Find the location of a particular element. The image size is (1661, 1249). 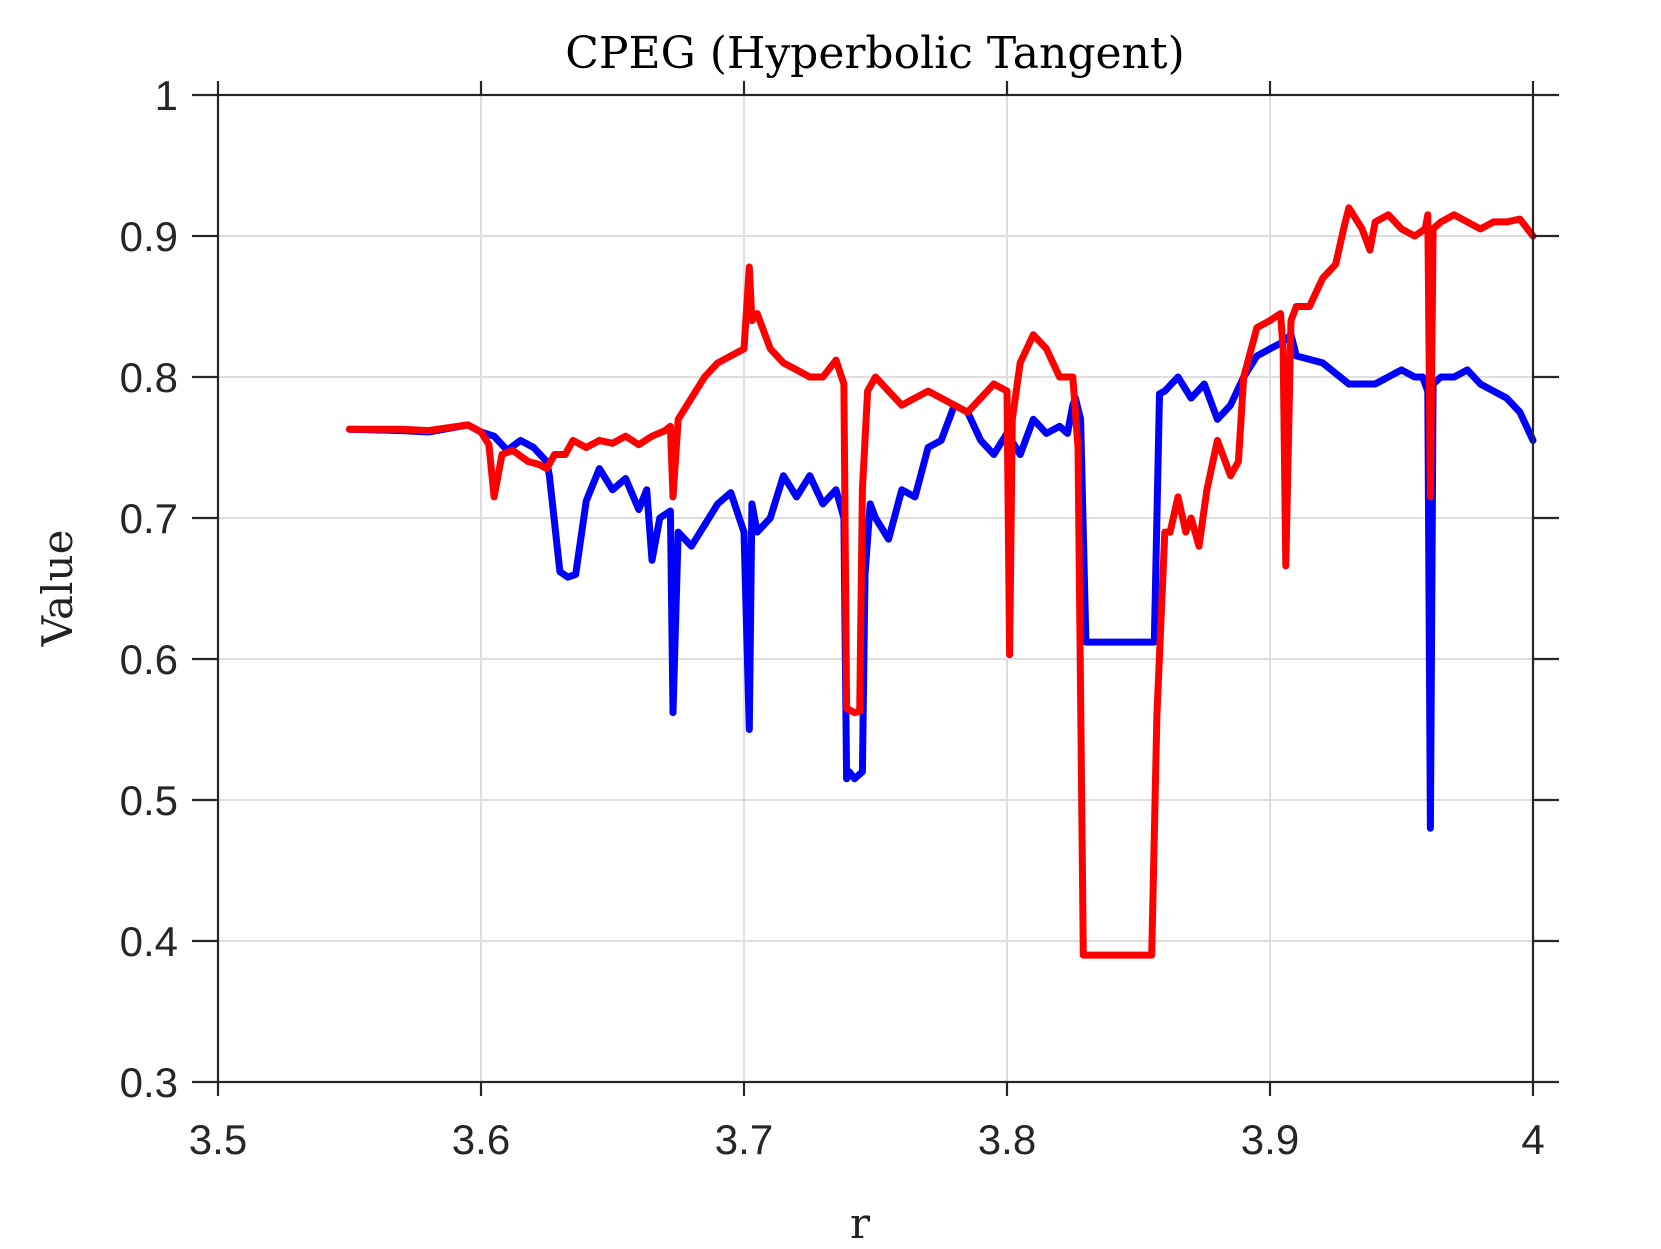

y-tick-label: 0.3 is located at coordinates (149, 1082).